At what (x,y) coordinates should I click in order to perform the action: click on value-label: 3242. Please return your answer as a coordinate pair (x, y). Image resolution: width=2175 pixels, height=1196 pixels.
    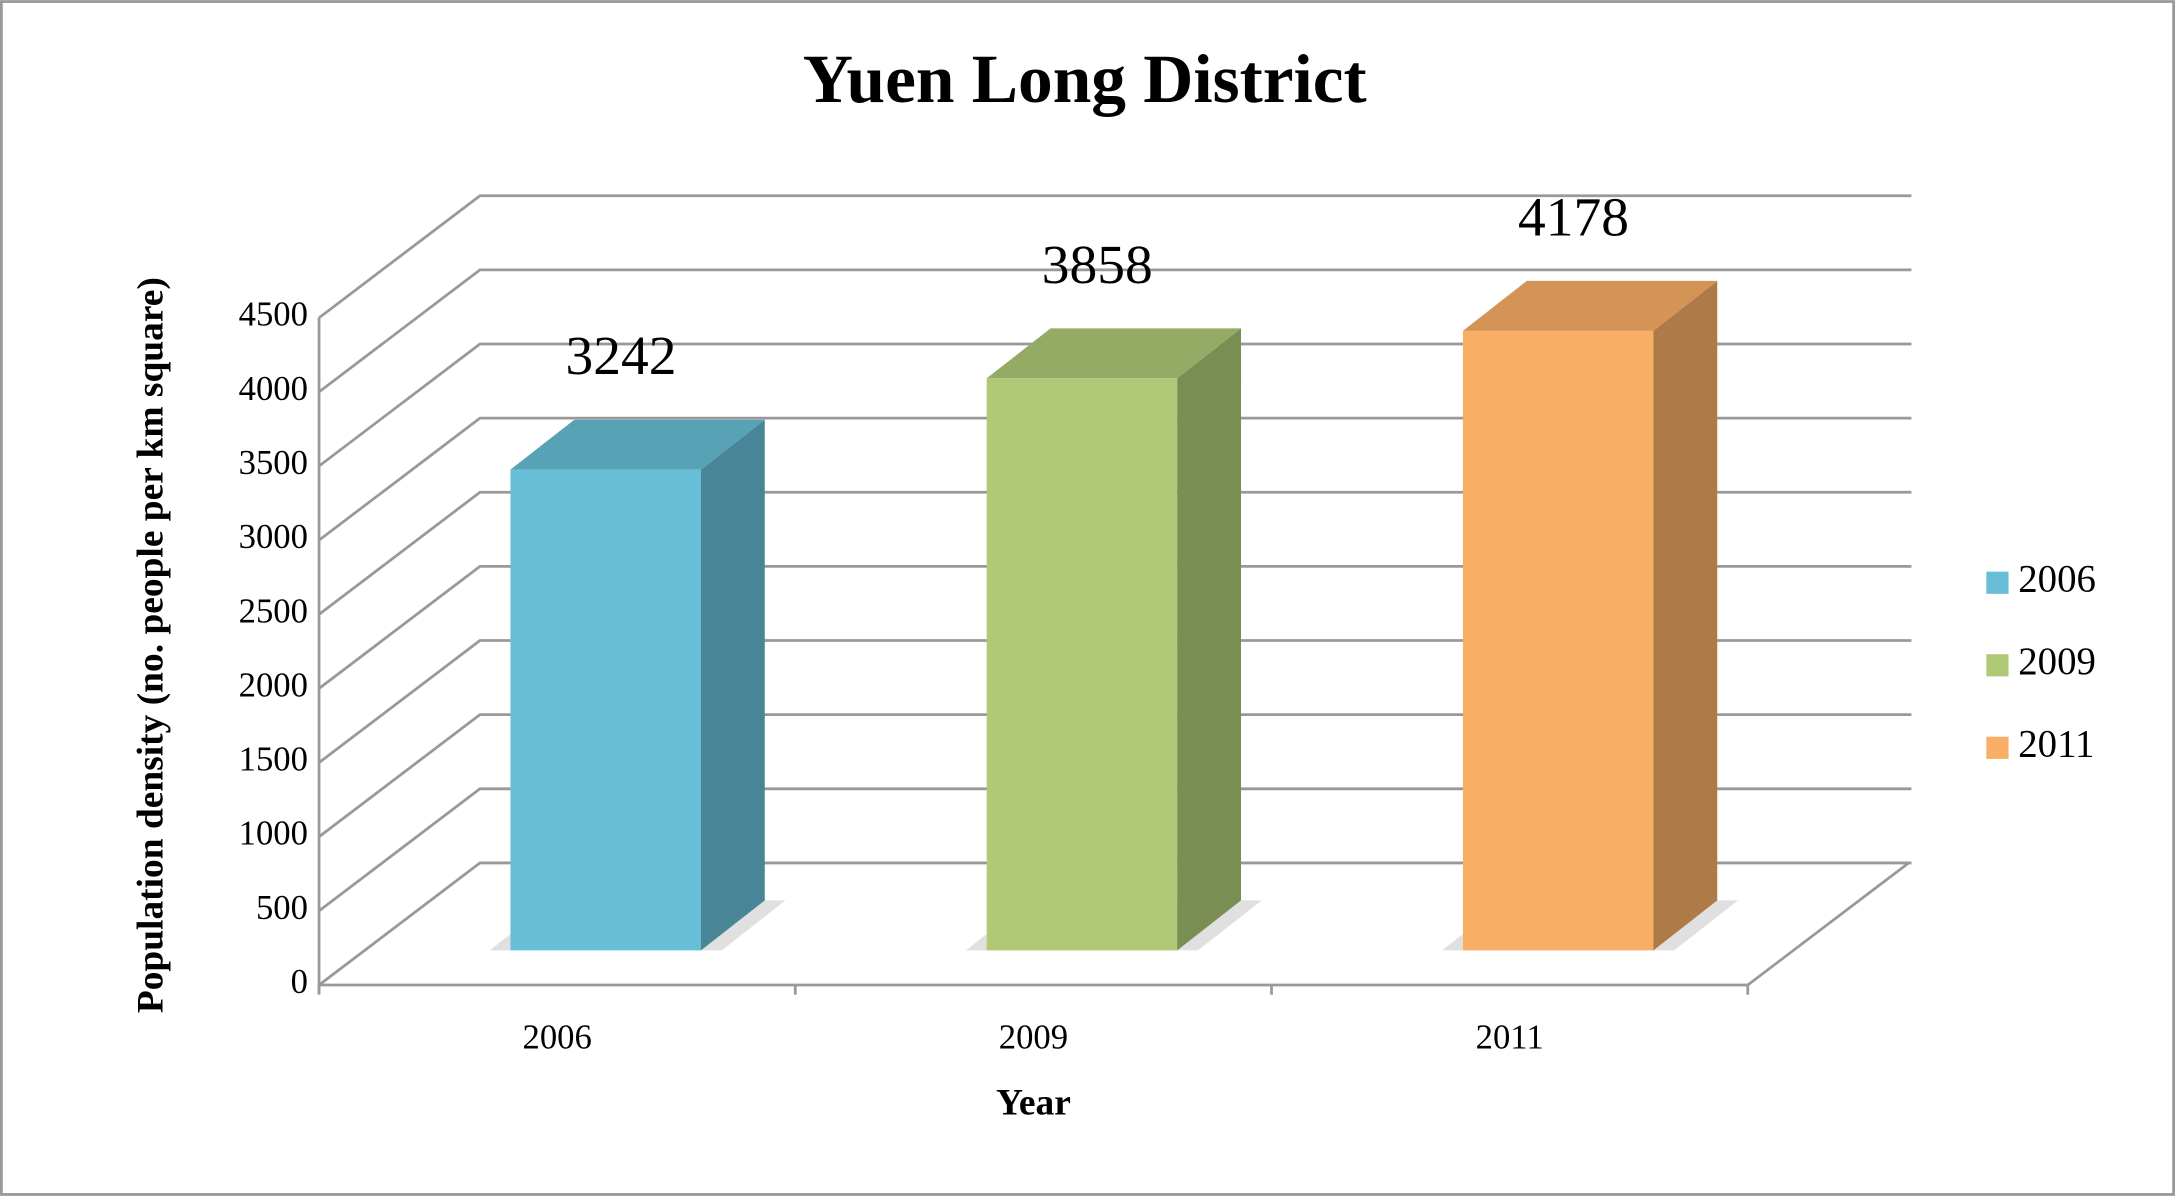
    Looking at the image, I should click on (620, 356).